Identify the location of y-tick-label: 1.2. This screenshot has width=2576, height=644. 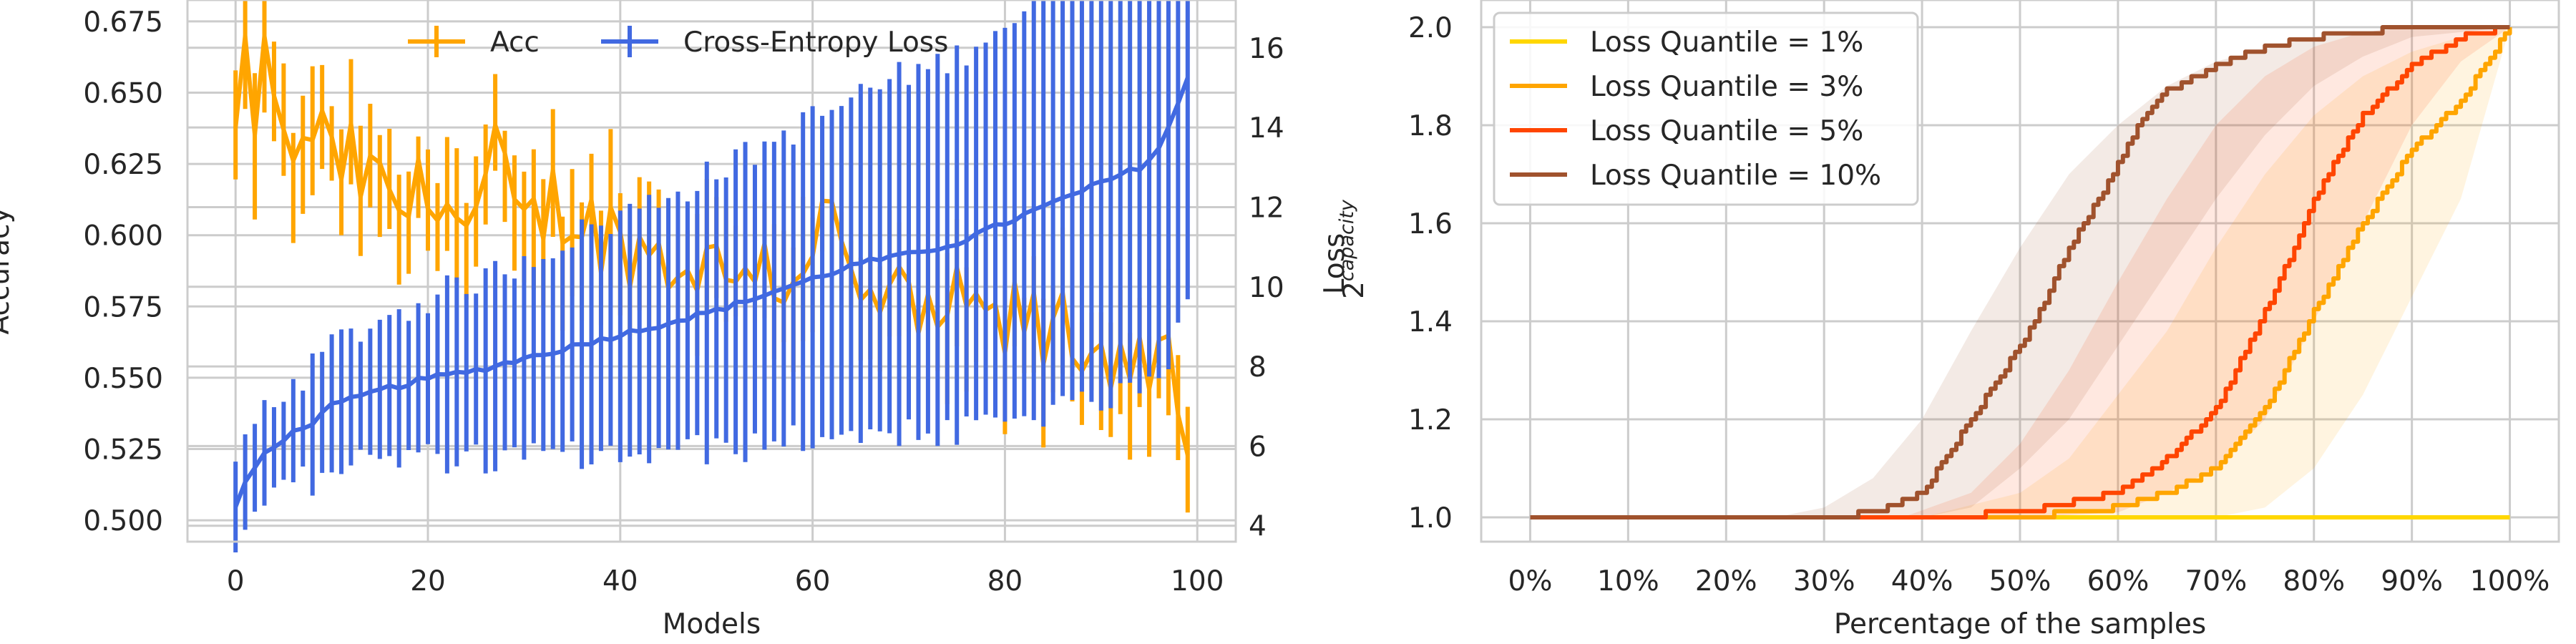
(1430, 420).